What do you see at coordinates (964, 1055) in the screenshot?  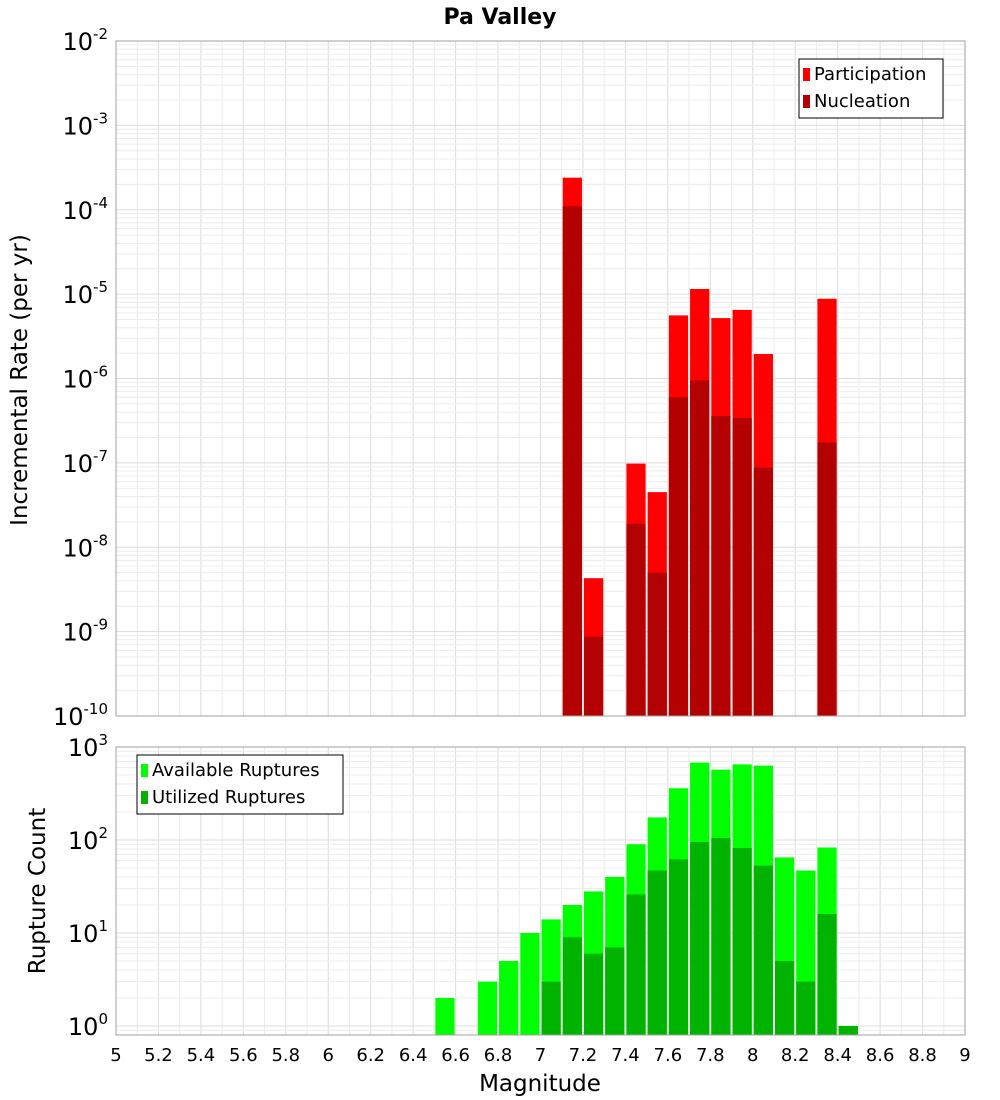 I see `x-tick-label: 9` at bounding box center [964, 1055].